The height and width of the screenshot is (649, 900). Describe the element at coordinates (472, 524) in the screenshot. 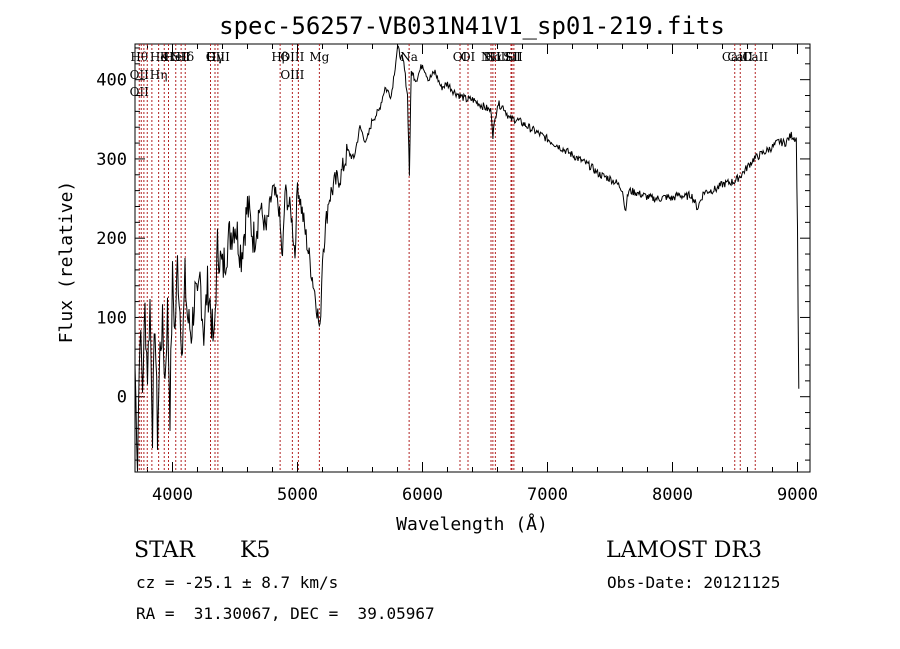

I see `x-axis-label: Wavelength (Å)` at that location.